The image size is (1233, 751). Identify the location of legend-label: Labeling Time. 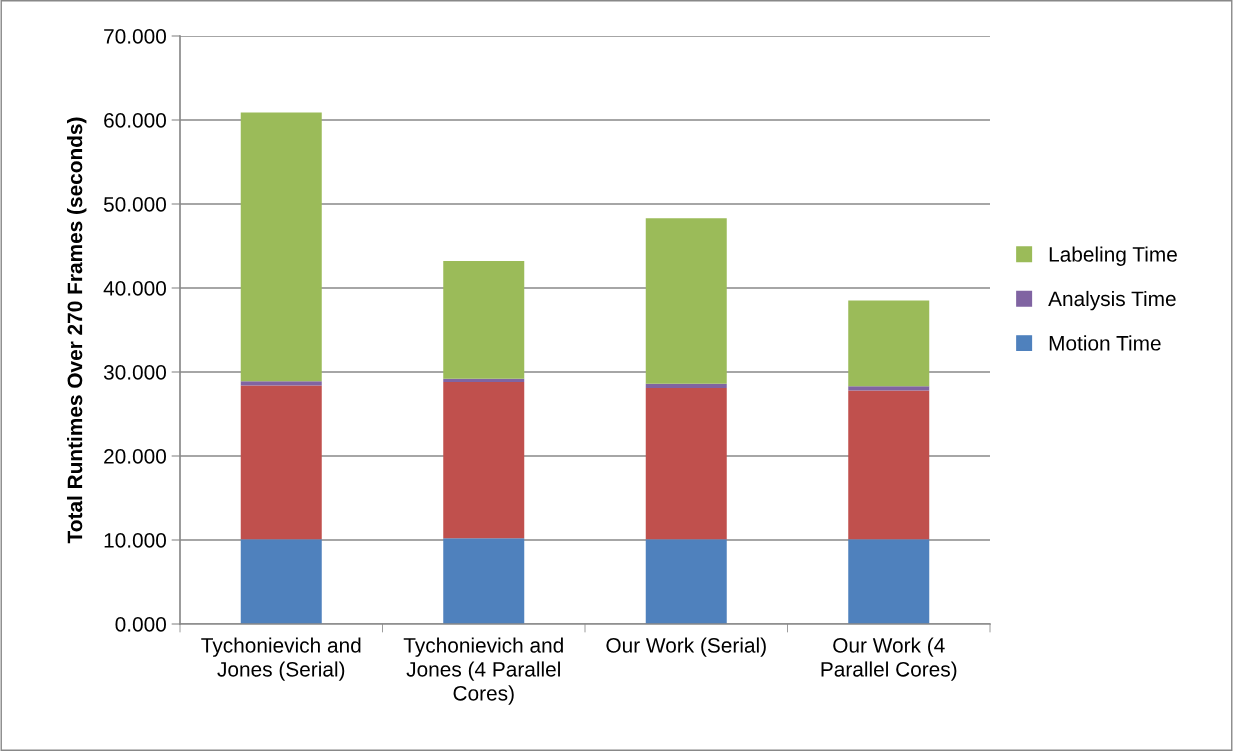
(1113, 256).